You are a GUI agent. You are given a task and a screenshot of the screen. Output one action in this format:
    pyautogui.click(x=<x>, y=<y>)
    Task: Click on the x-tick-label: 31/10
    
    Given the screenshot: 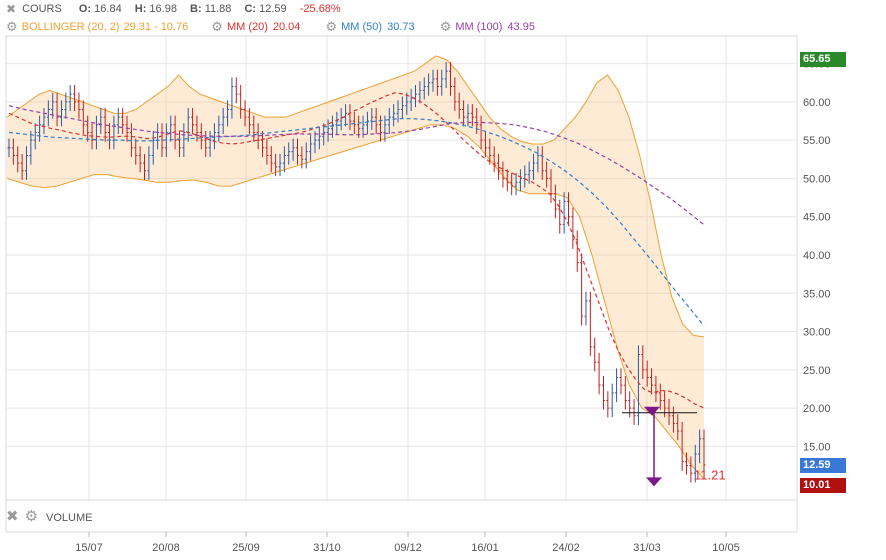 What is the action you would take?
    pyautogui.click(x=327, y=548)
    